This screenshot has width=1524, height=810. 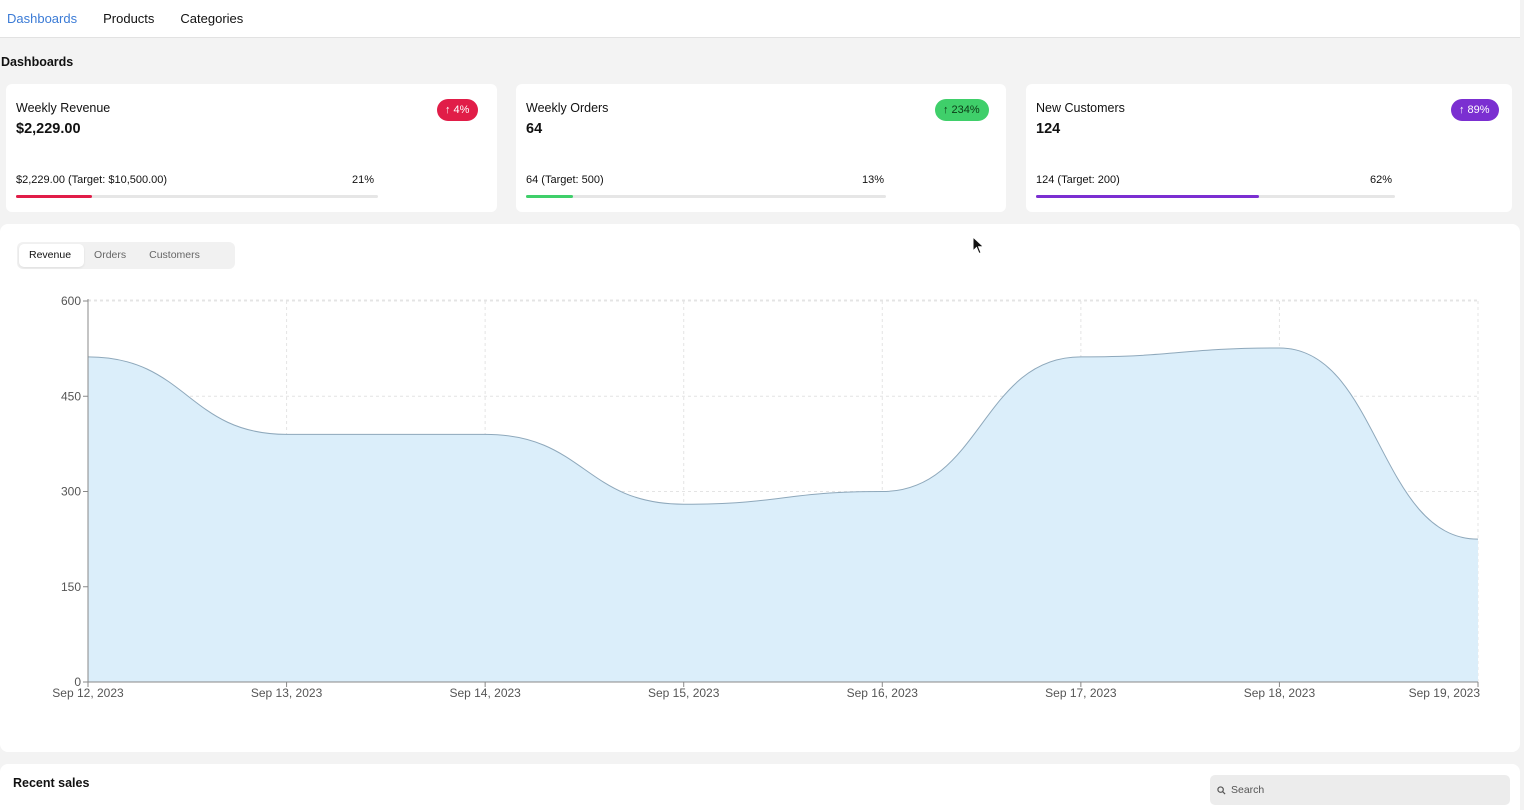 What do you see at coordinates (1381, 180) in the screenshot?
I see `card-percent: 62%` at bounding box center [1381, 180].